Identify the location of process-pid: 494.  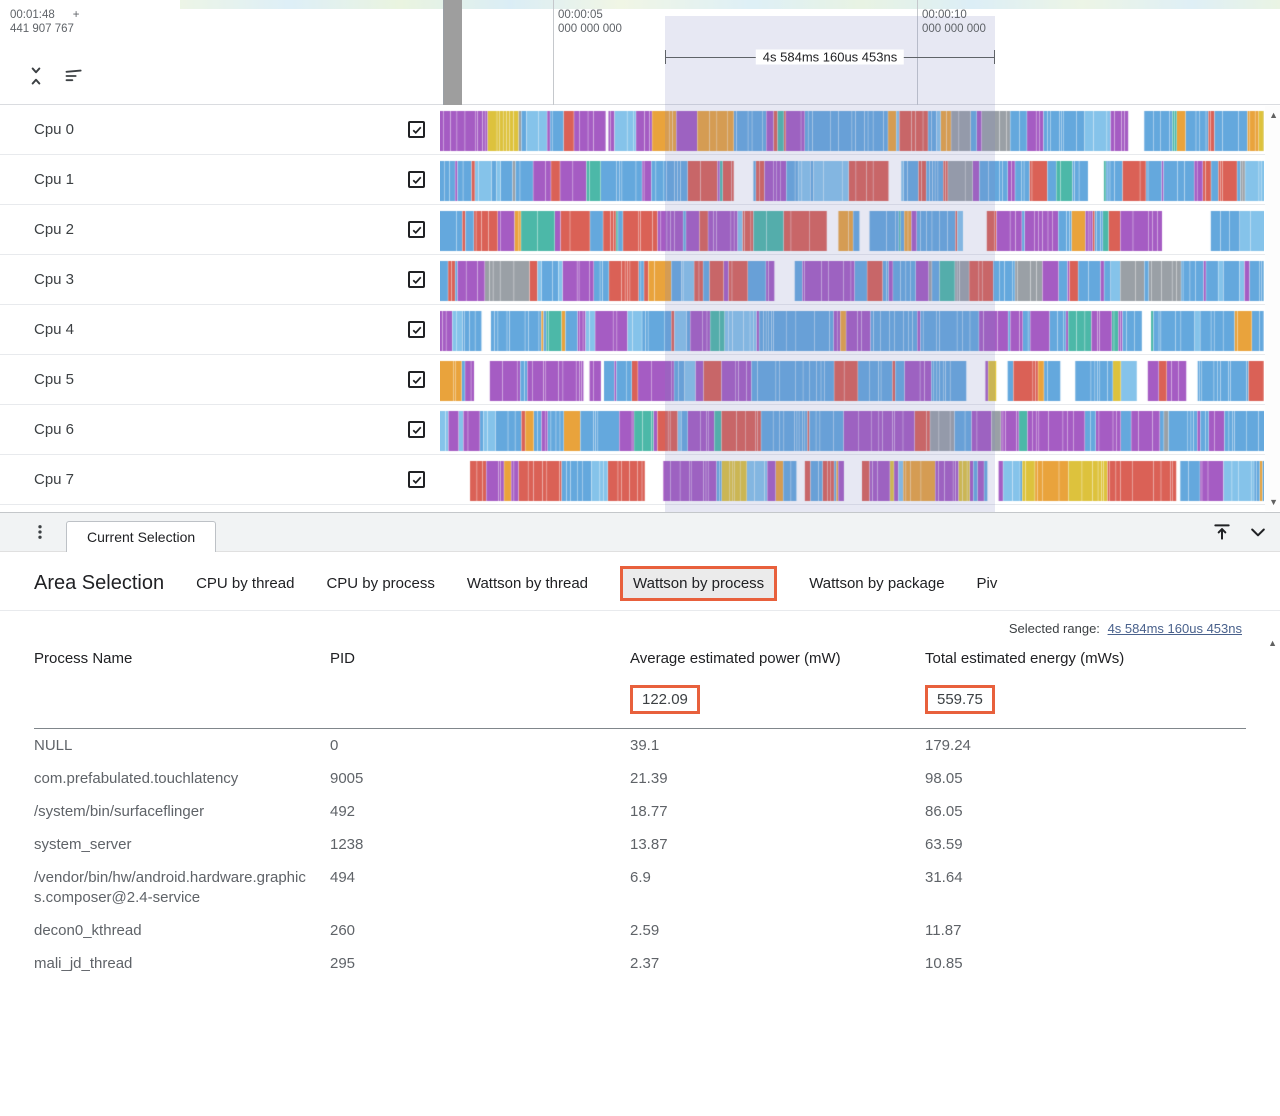
(343, 877).